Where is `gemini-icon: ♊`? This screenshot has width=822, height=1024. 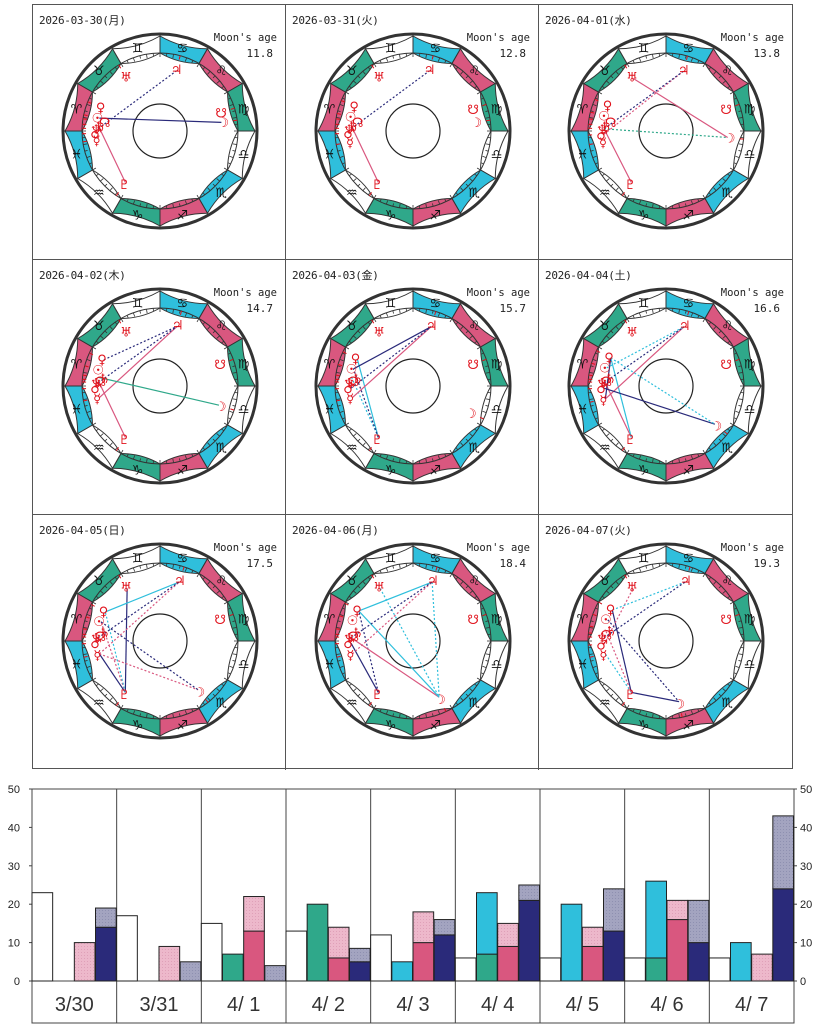
gemini-icon: ♊ is located at coordinates (391, 48).